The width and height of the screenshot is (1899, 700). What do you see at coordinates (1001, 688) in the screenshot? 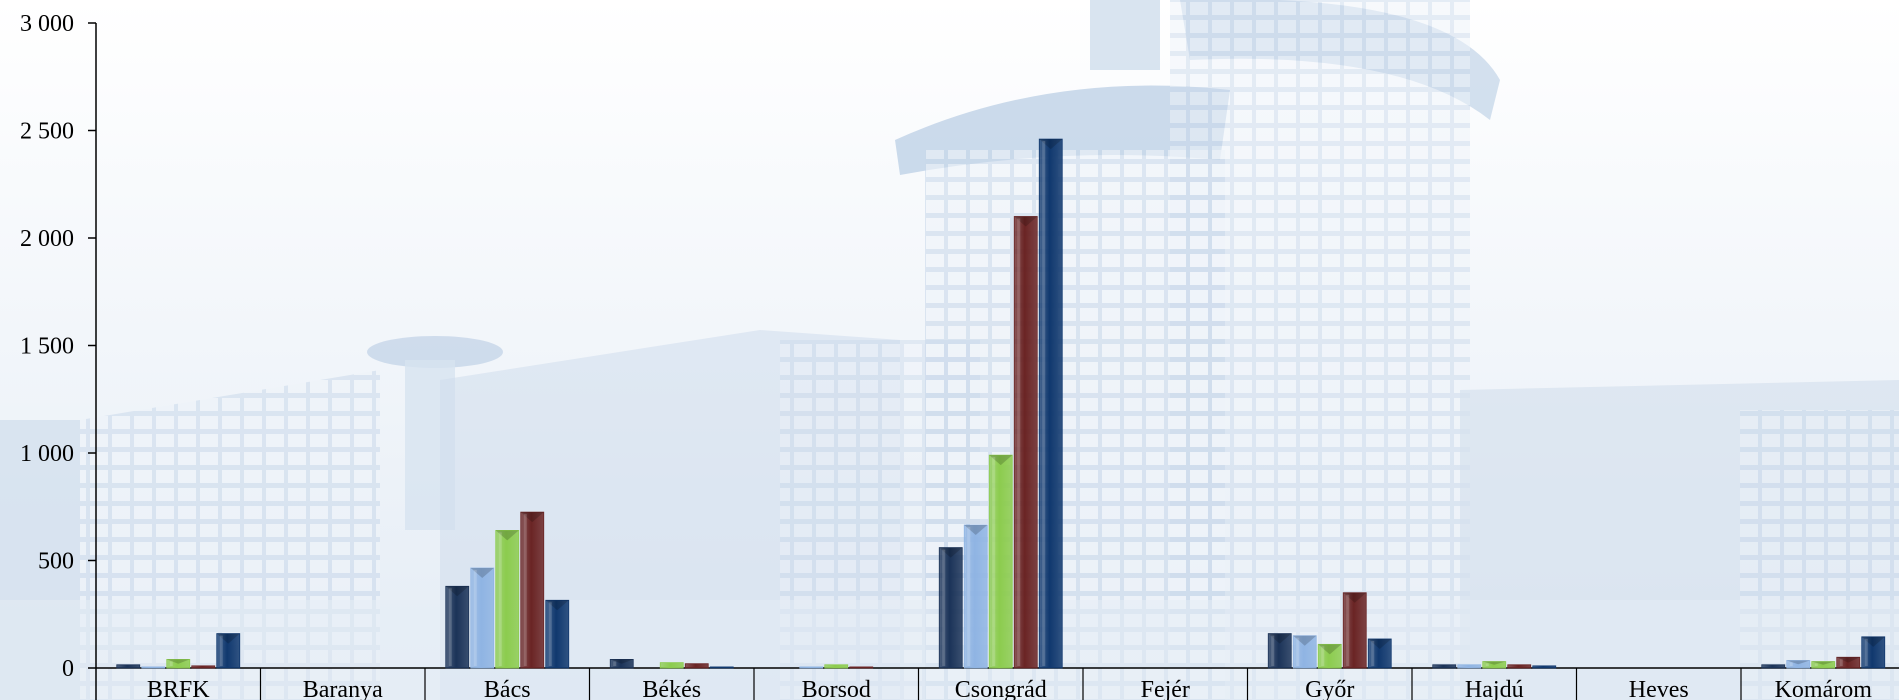
I see `category-label: Csongrád` at bounding box center [1001, 688].